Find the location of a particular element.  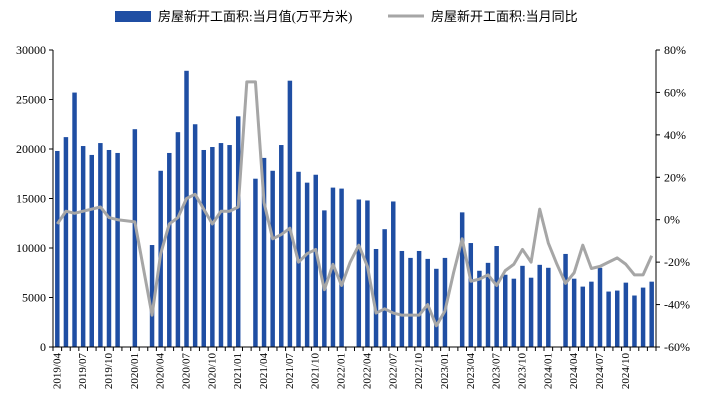

left-tick-label: 15000 is located at coordinates (31, 199).